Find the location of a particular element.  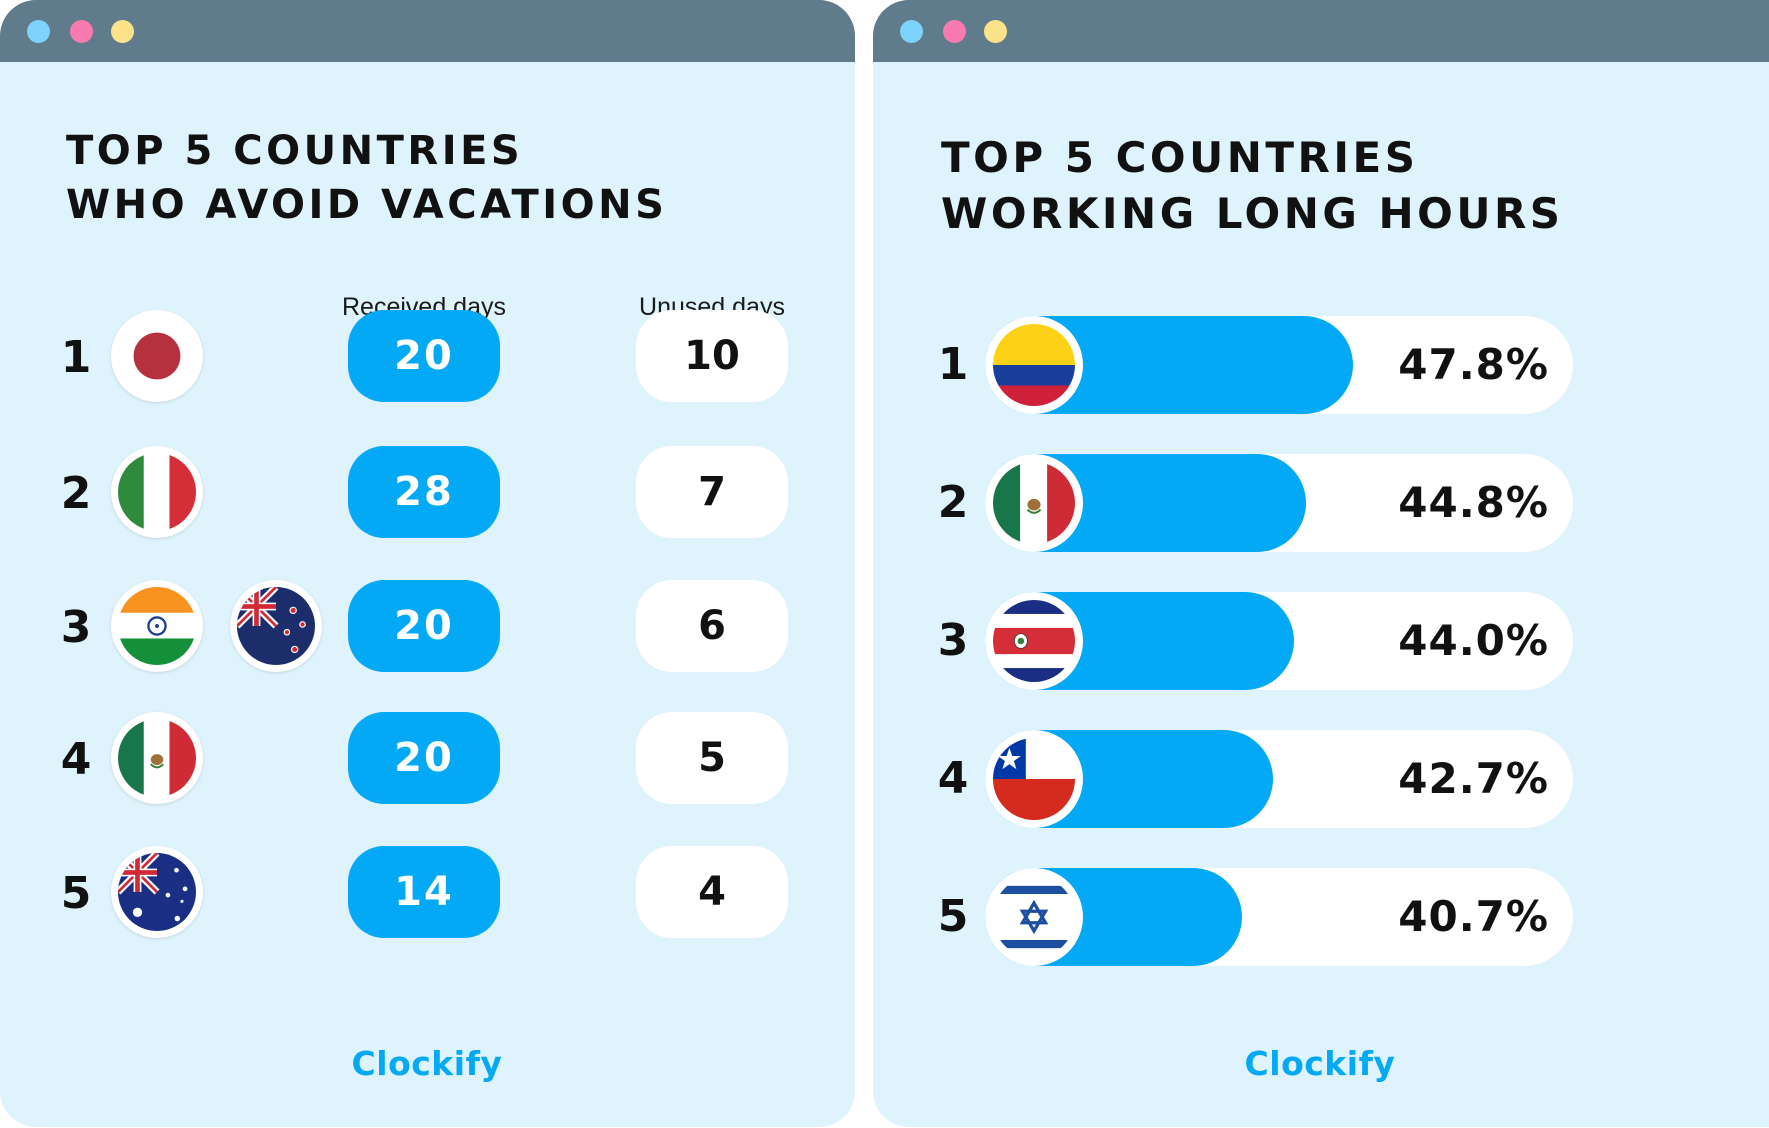

australia-flag-icon-art is located at coordinates (157, 892).